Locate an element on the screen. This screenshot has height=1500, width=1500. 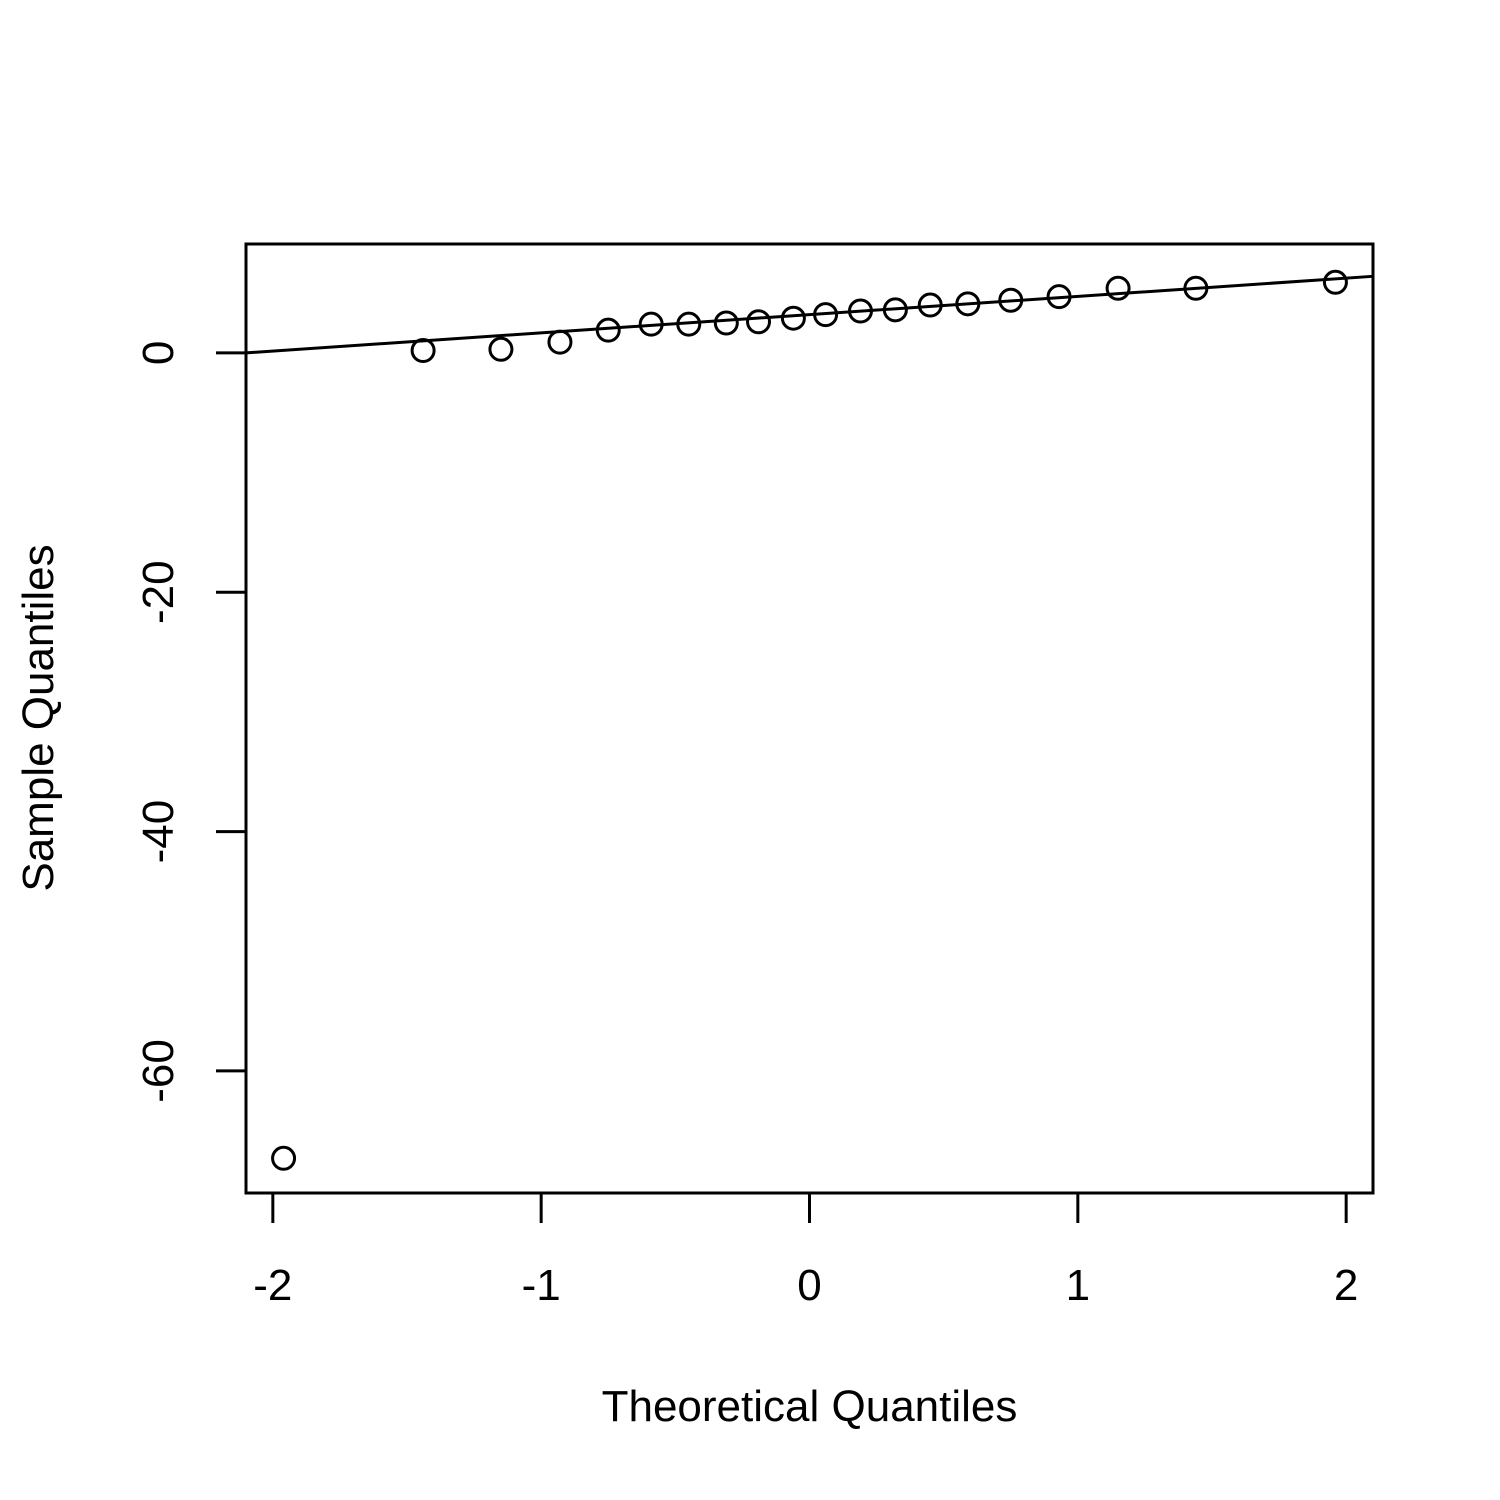
x-tick-label: 0 is located at coordinates (809, 1285).